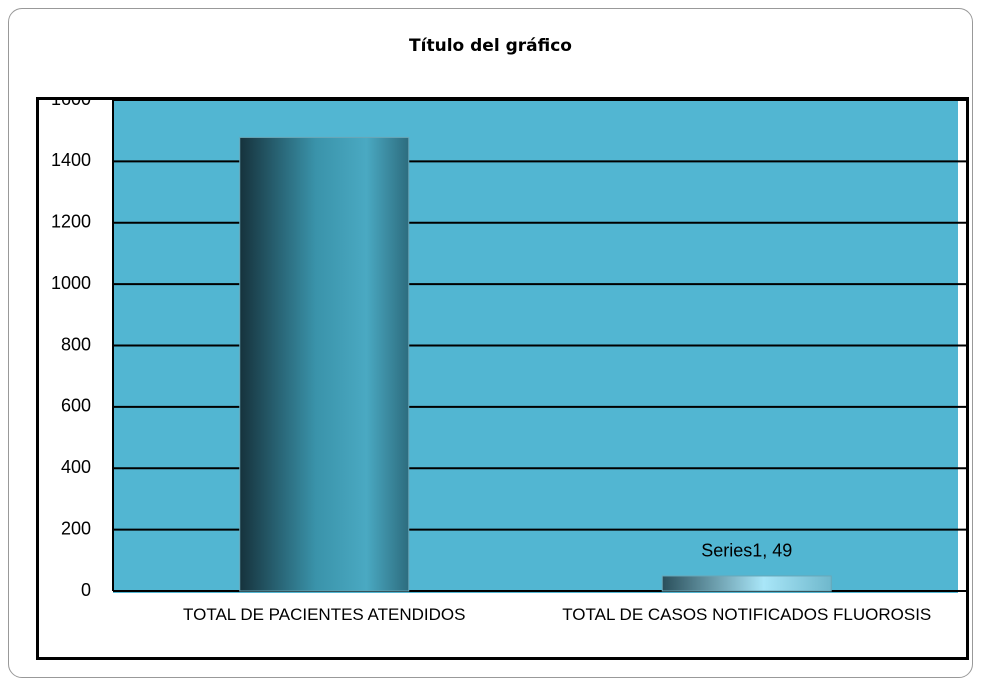  What do you see at coordinates (76, 344) in the screenshot?
I see `y-tick-label: 800` at bounding box center [76, 344].